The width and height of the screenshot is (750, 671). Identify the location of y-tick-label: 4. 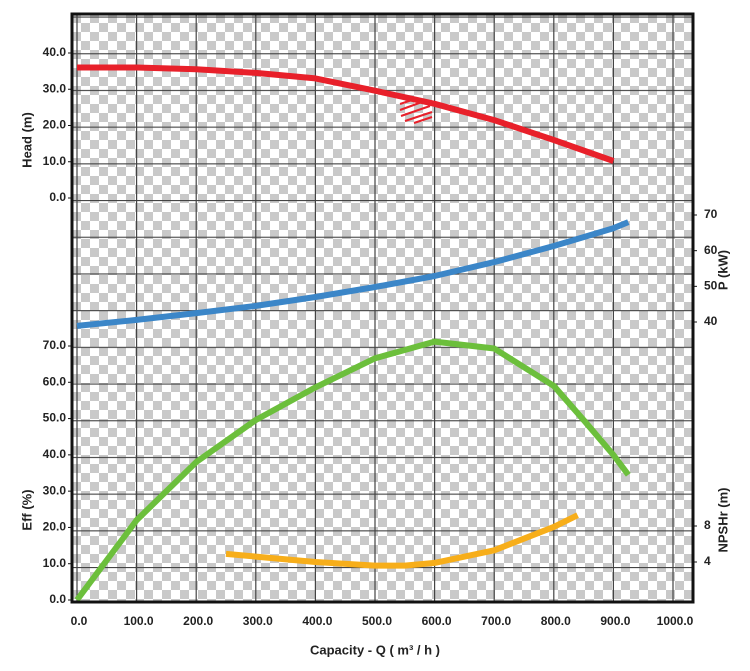
(707, 561).